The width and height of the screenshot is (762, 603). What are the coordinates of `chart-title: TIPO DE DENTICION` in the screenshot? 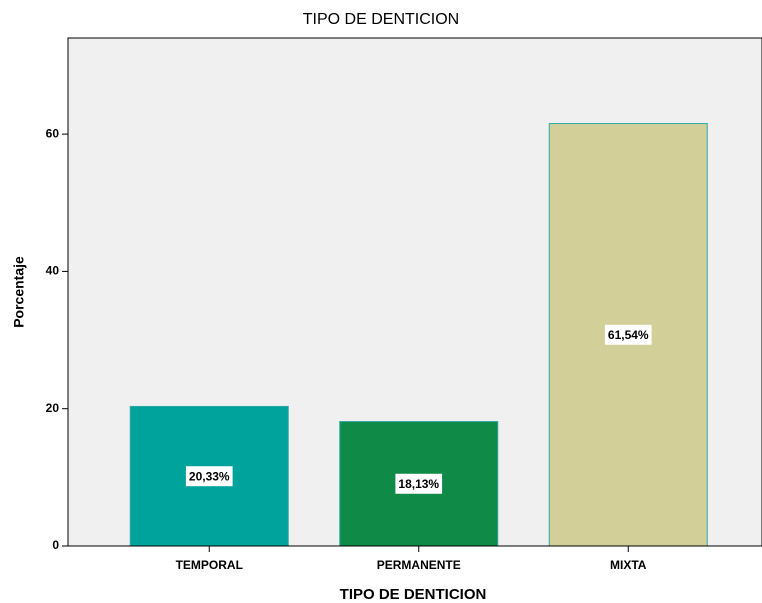 It's located at (381, 19).